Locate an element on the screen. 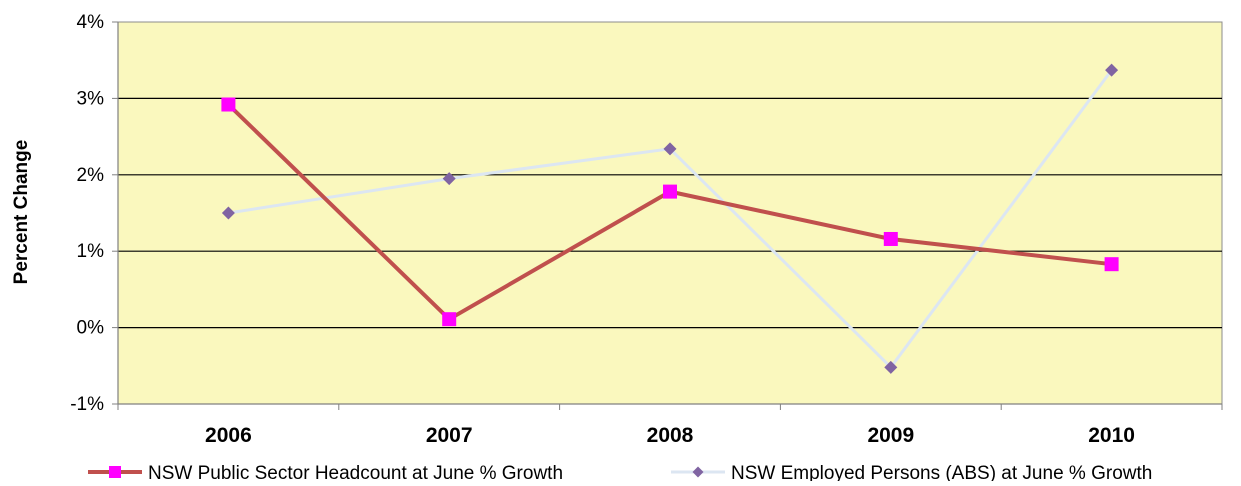 The image size is (1241, 486). y-tick-label: -1% is located at coordinates (87, 404).